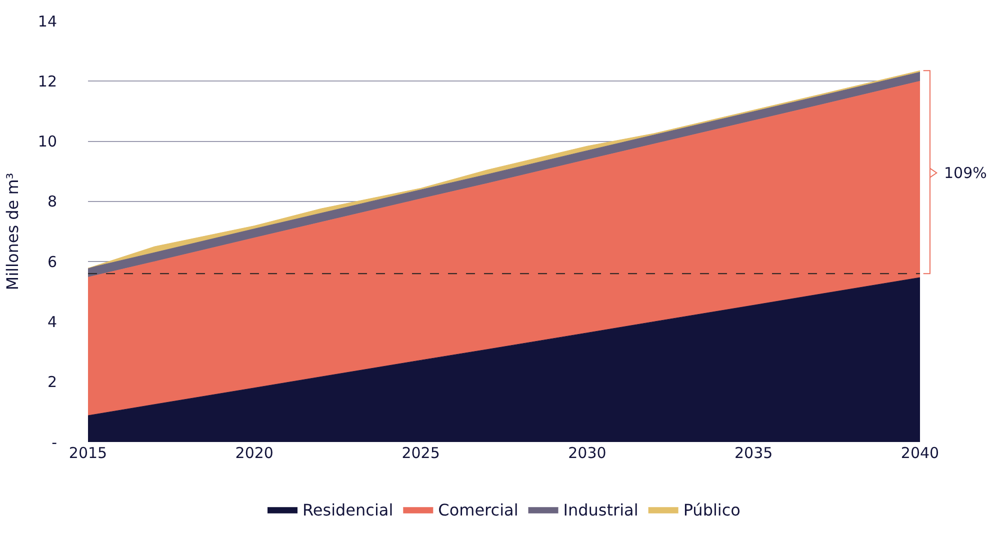  What do you see at coordinates (920, 453) in the screenshot?
I see `x-tick-label: 2040` at bounding box center [920, 453].